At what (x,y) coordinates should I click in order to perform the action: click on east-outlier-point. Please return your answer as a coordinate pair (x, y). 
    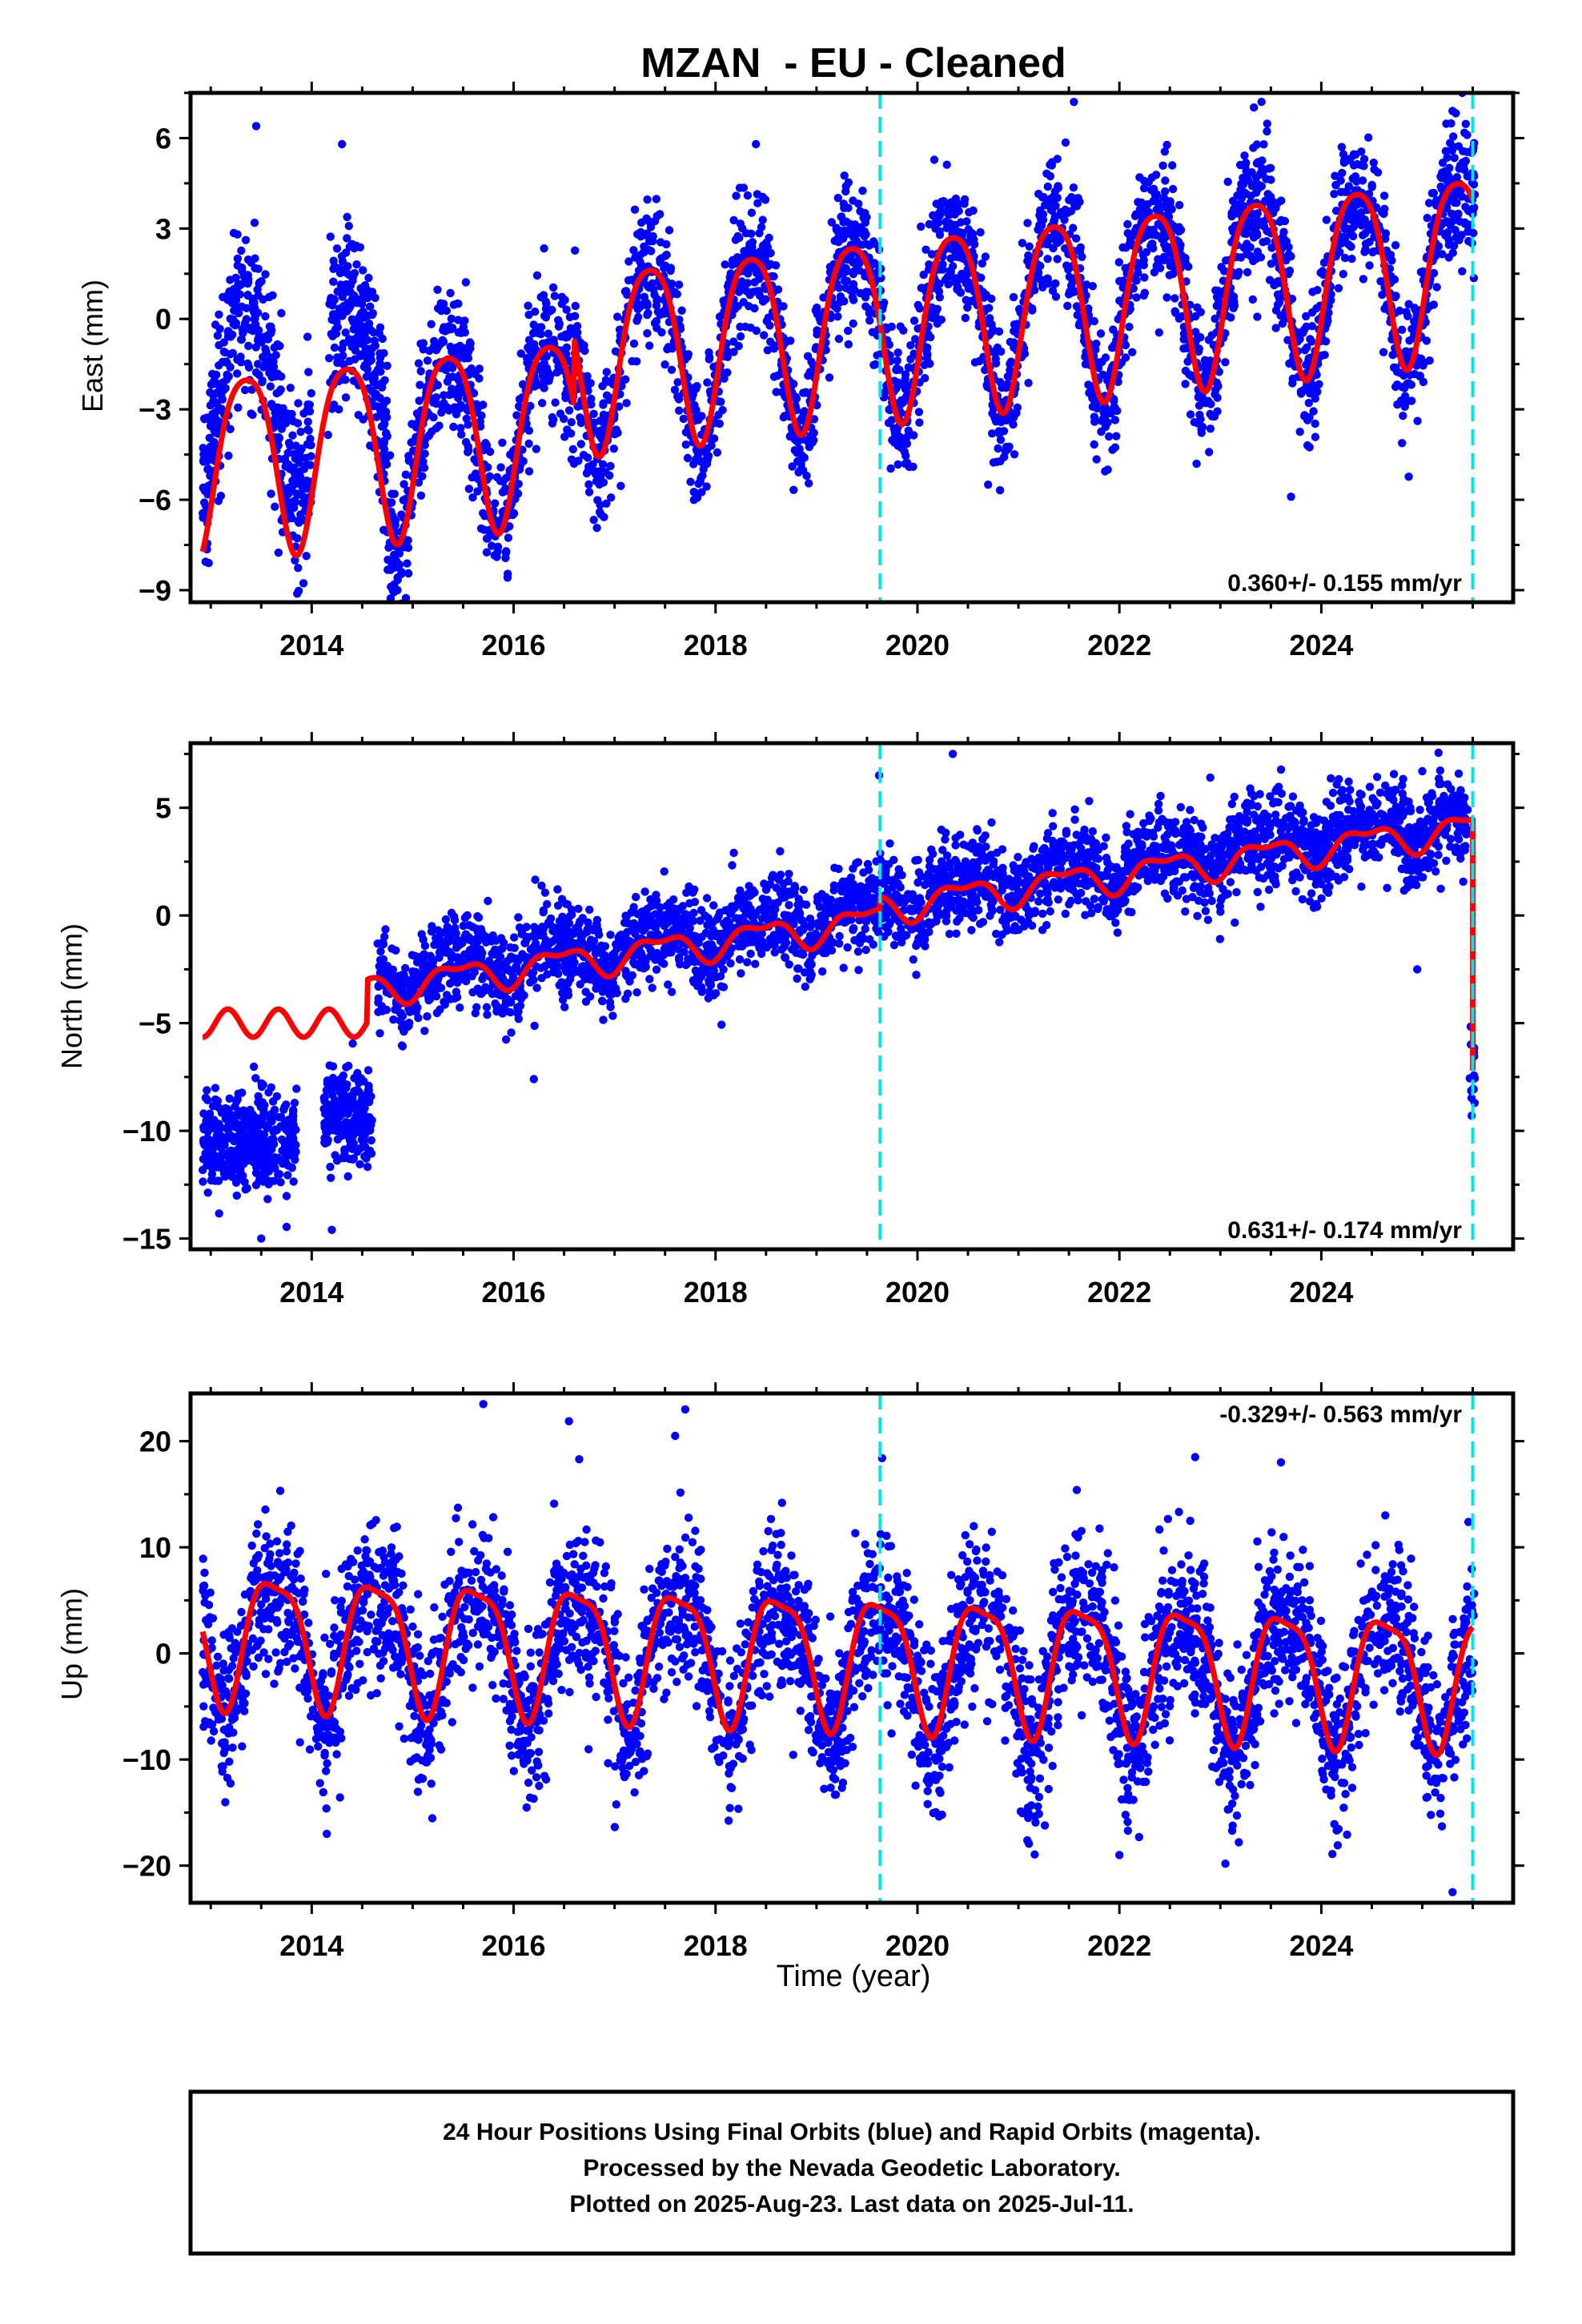
    Looking at the image, I should click on (1074, 102).